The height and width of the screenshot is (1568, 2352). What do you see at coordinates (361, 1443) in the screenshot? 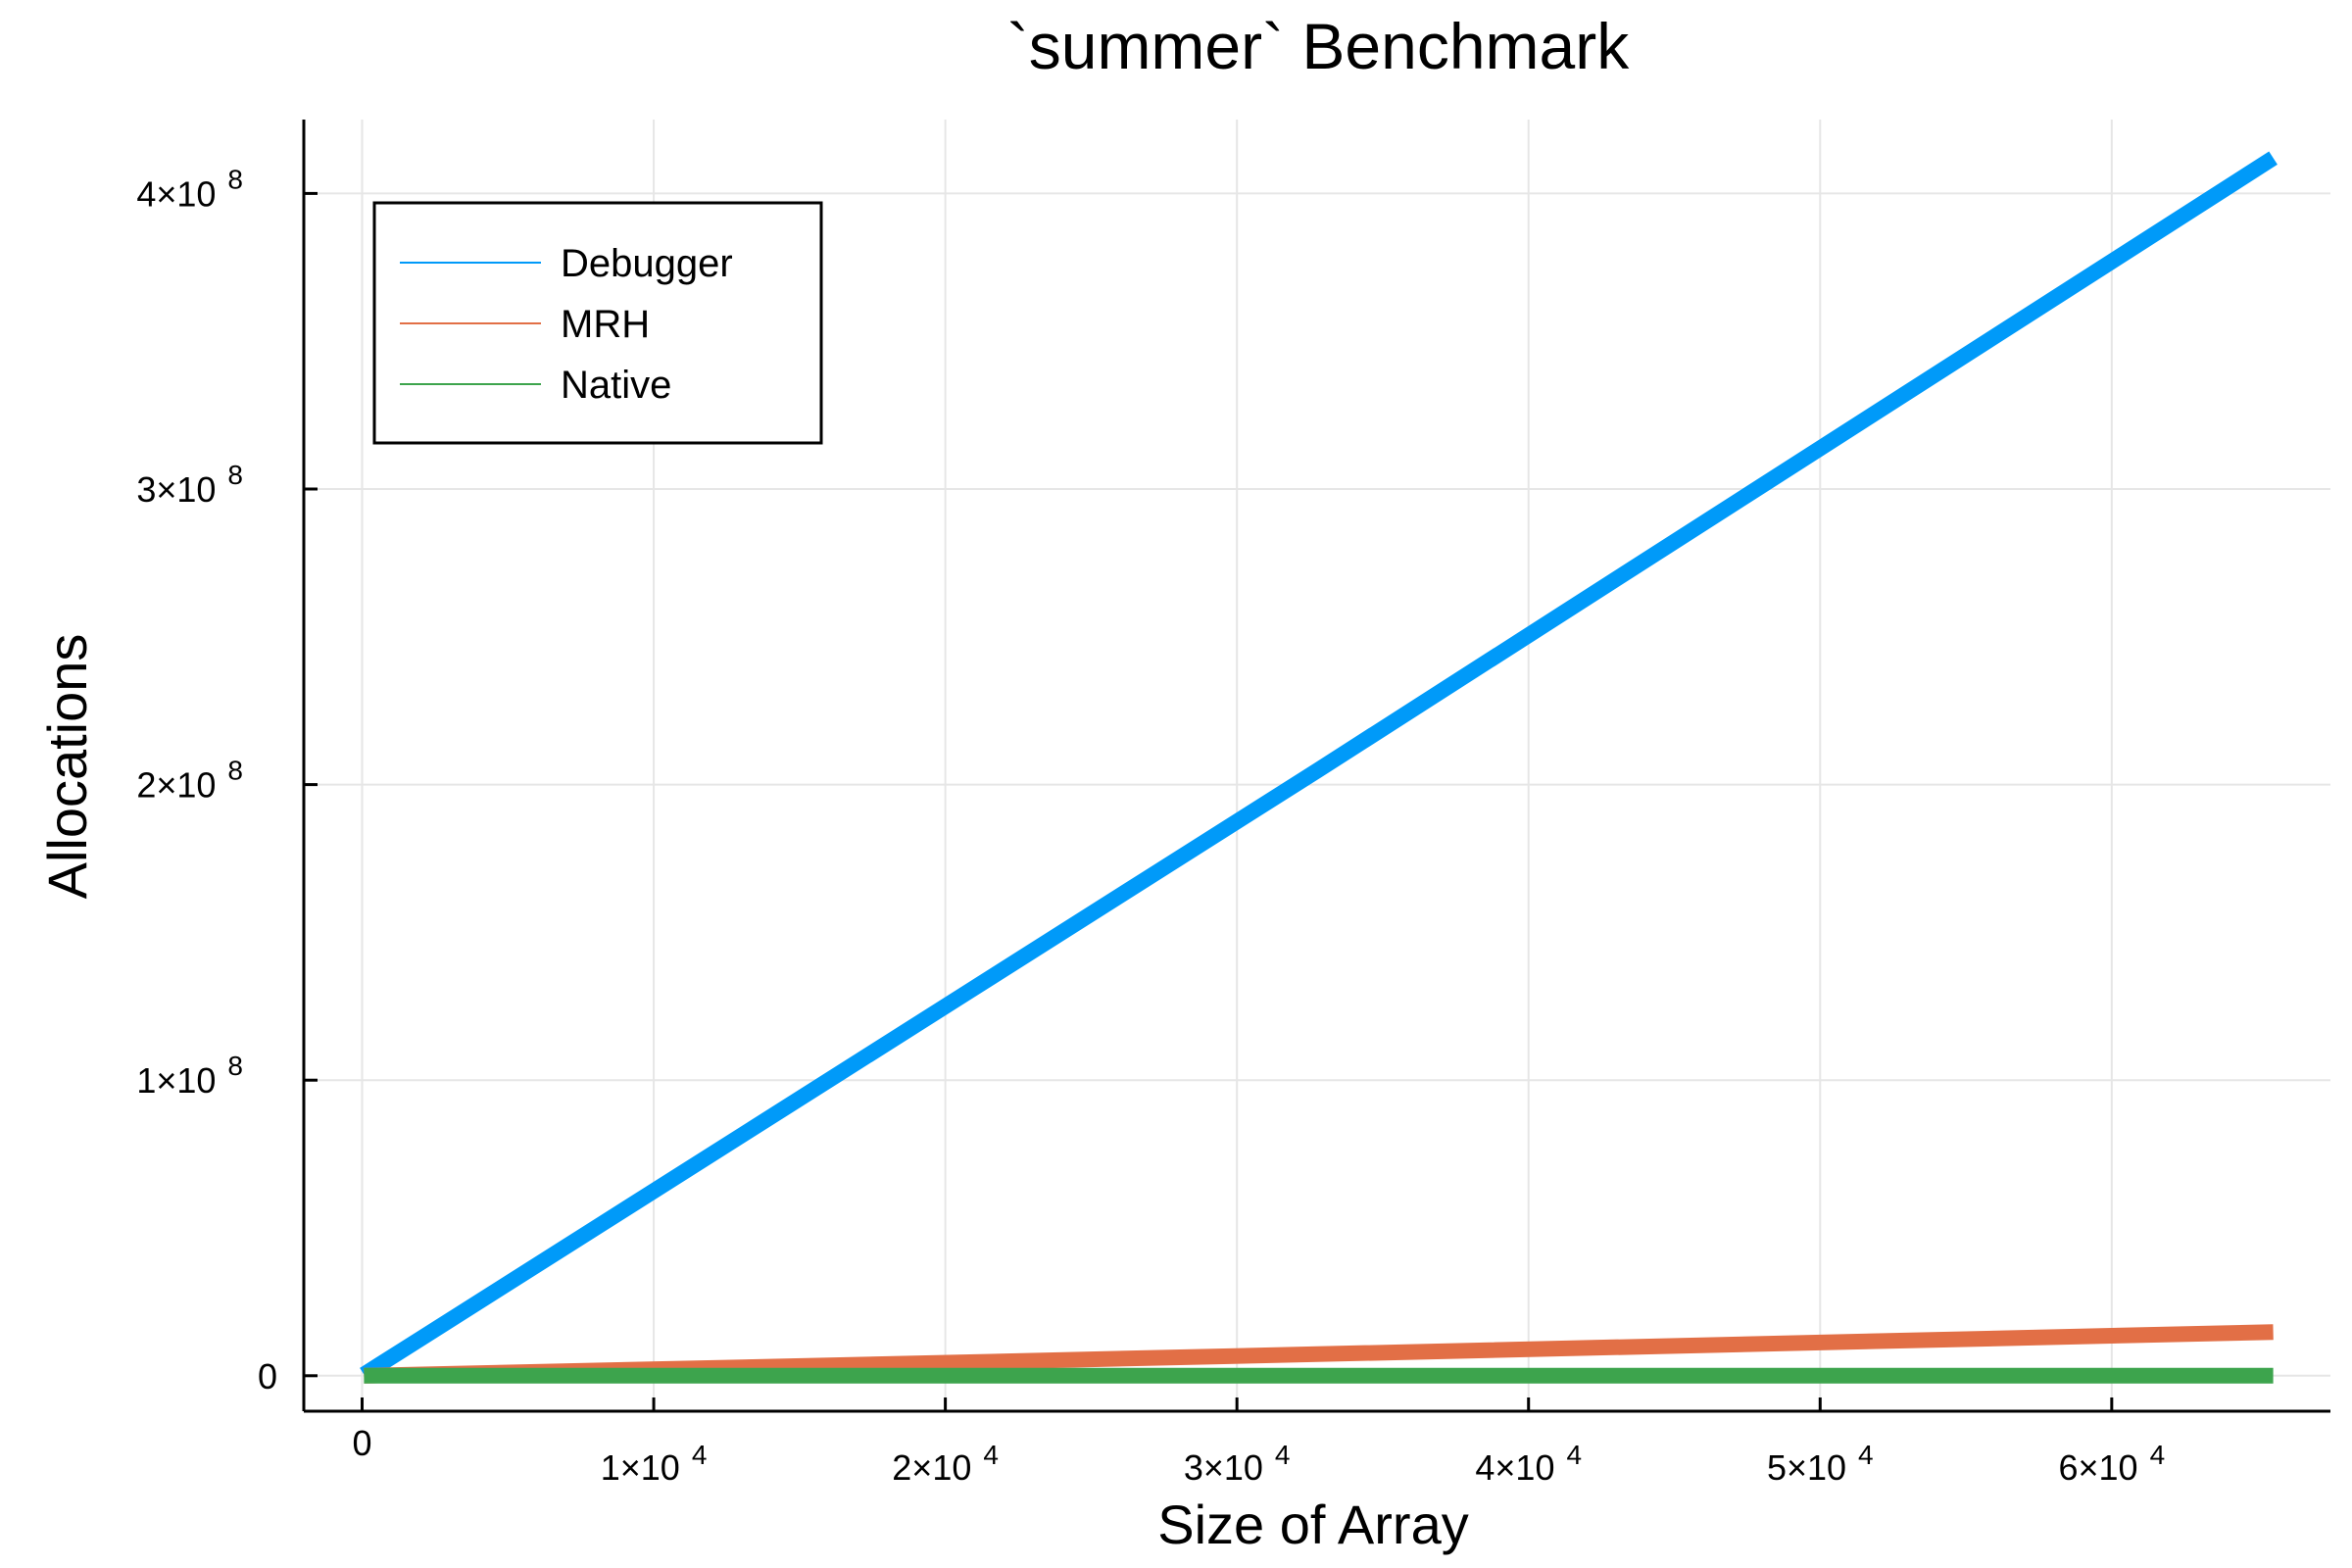
I see `x-tick-label: 0` at bounding box center [361, 1443].